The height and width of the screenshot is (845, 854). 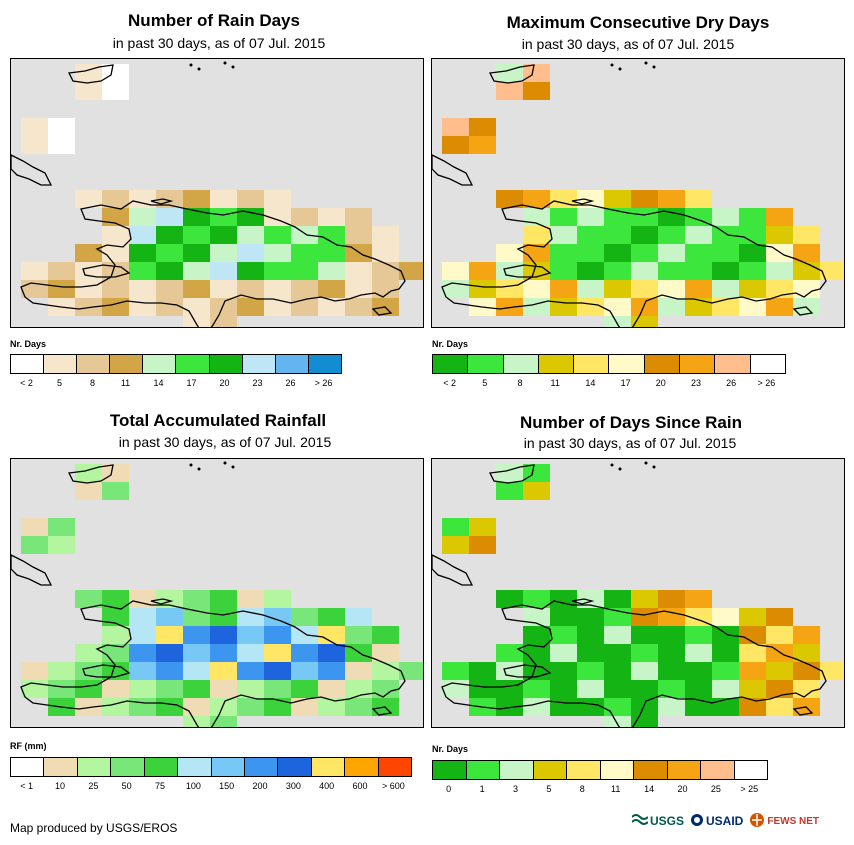 What do you see at coordinates (515, 789) in the screenshot?
I see `legend-label: 3` at bounding box center [515, 789].